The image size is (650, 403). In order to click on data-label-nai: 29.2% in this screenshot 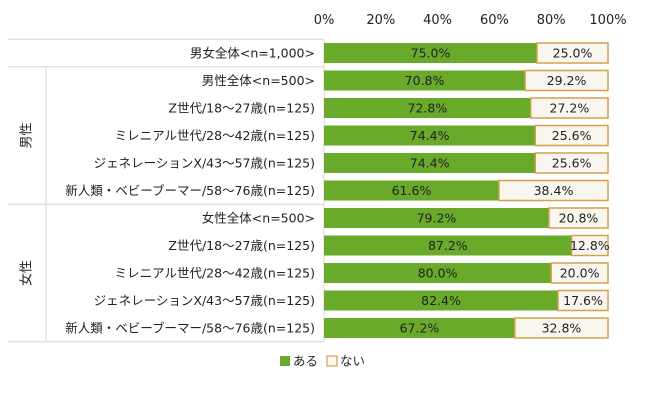, I will do `click(567, 80)`.